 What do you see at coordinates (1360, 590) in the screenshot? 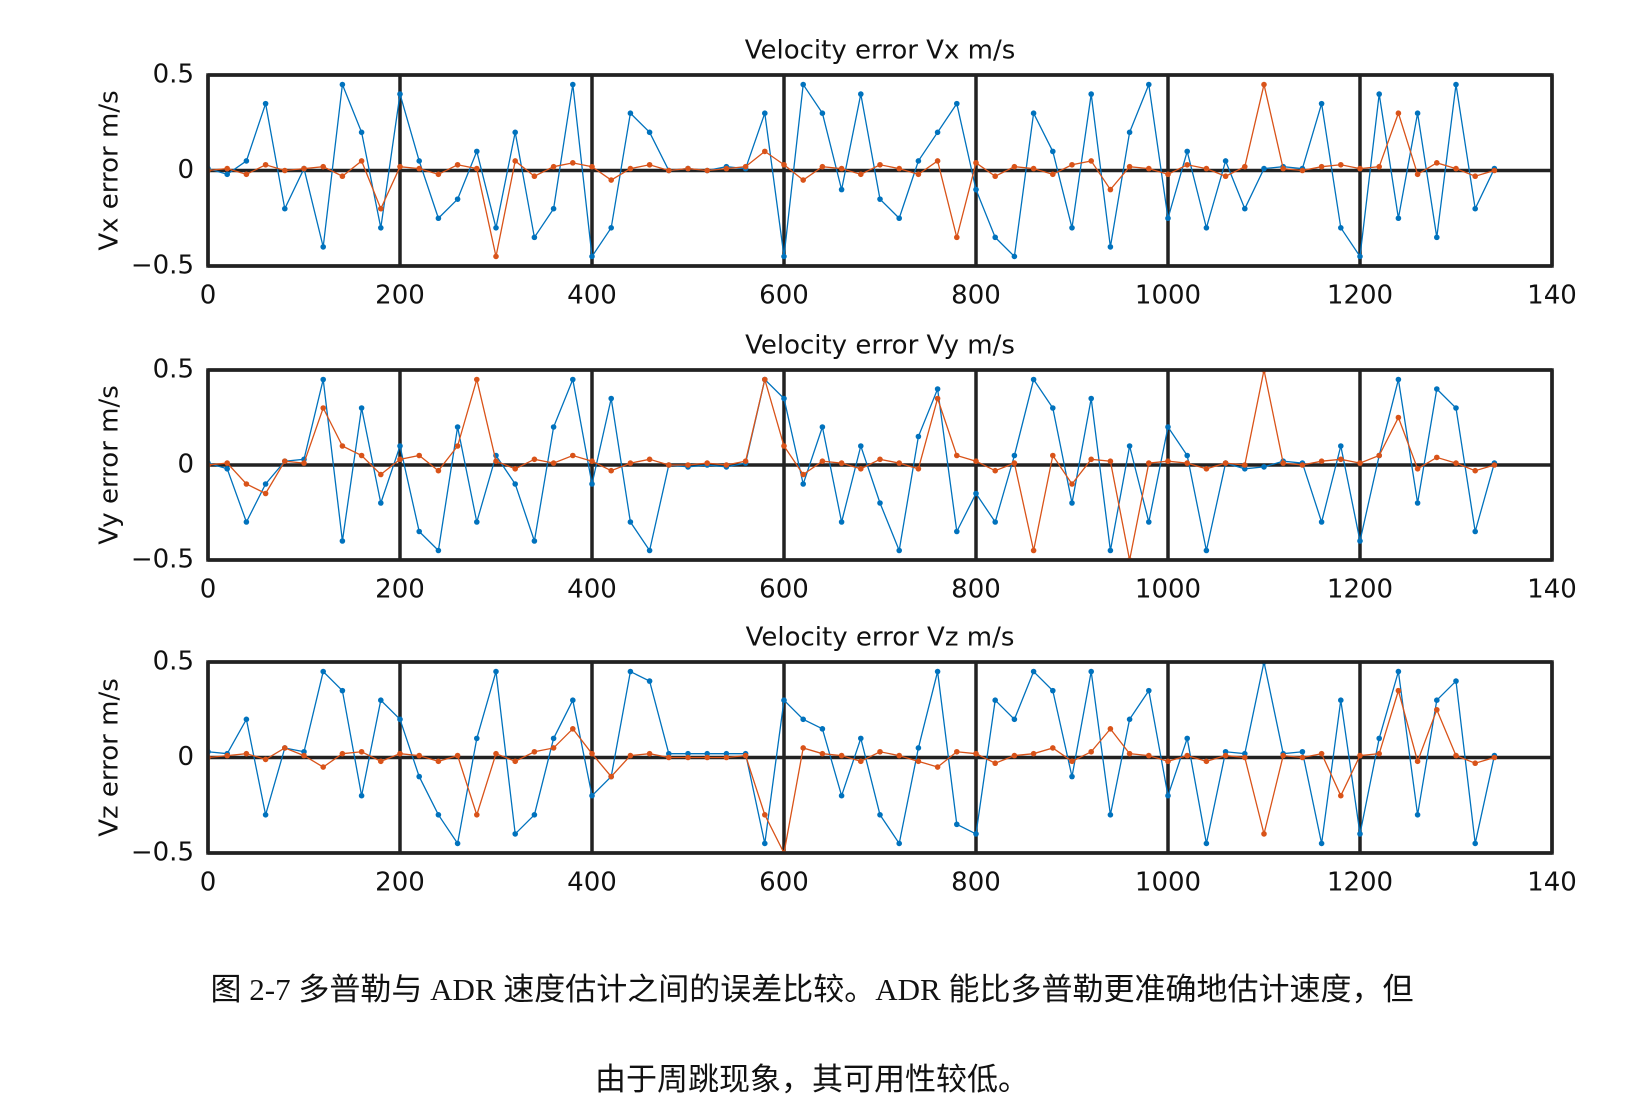
I see `x-tick-label: 1200` at bounding box center [1360, 590].